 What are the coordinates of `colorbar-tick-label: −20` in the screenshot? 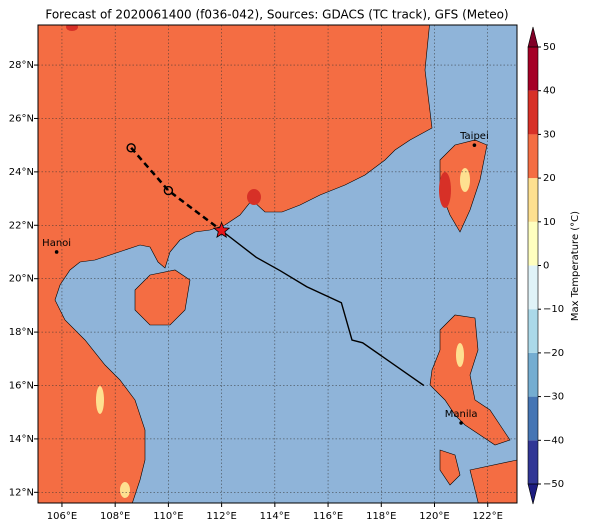 It's located at (553, 353).